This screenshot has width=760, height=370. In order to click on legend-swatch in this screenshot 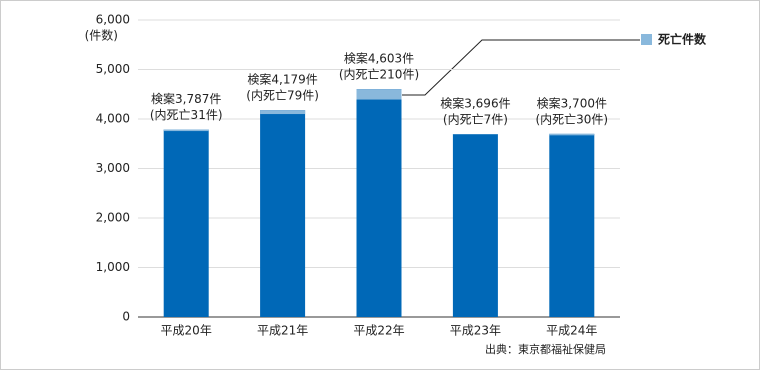, I will do `click(646, 39)`.